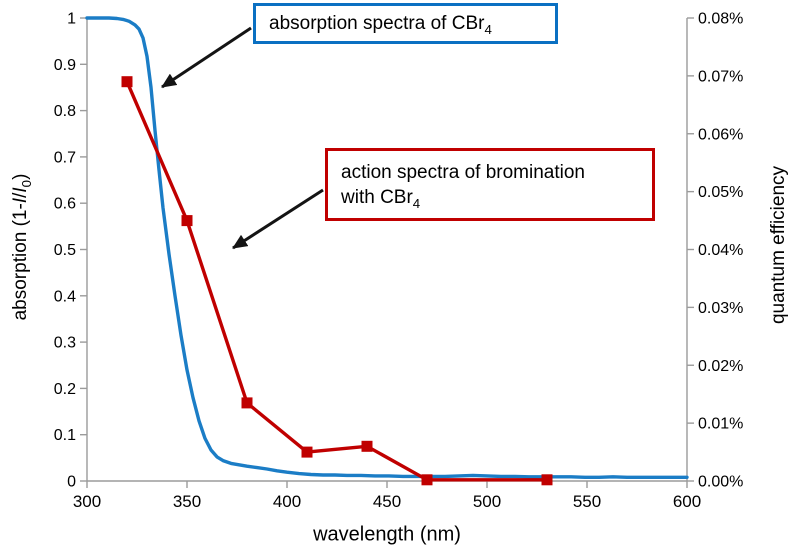 The height and width of the screenshot is (557, 804). I want to click on y-left-tick-label: 0.2, so click(65, 389).